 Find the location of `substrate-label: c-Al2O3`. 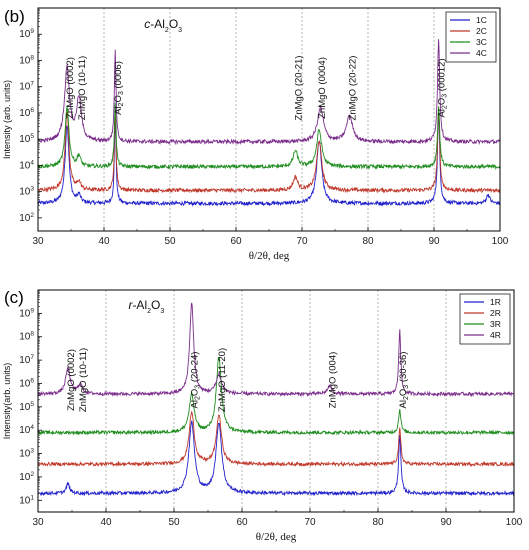

substrate-label: c-Al2O3 is located at coordinates (163, 25).